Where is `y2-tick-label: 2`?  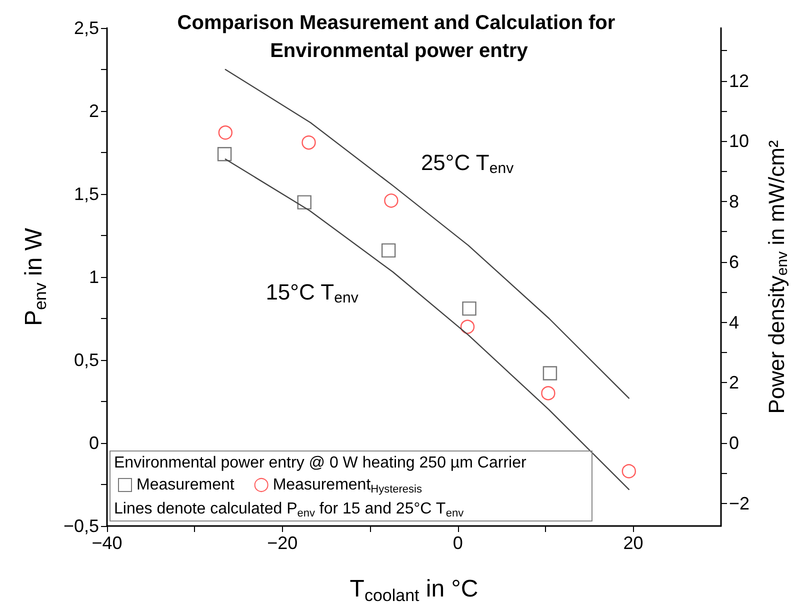
y2-tick-label: 2 is located at coordinates (734, 382).